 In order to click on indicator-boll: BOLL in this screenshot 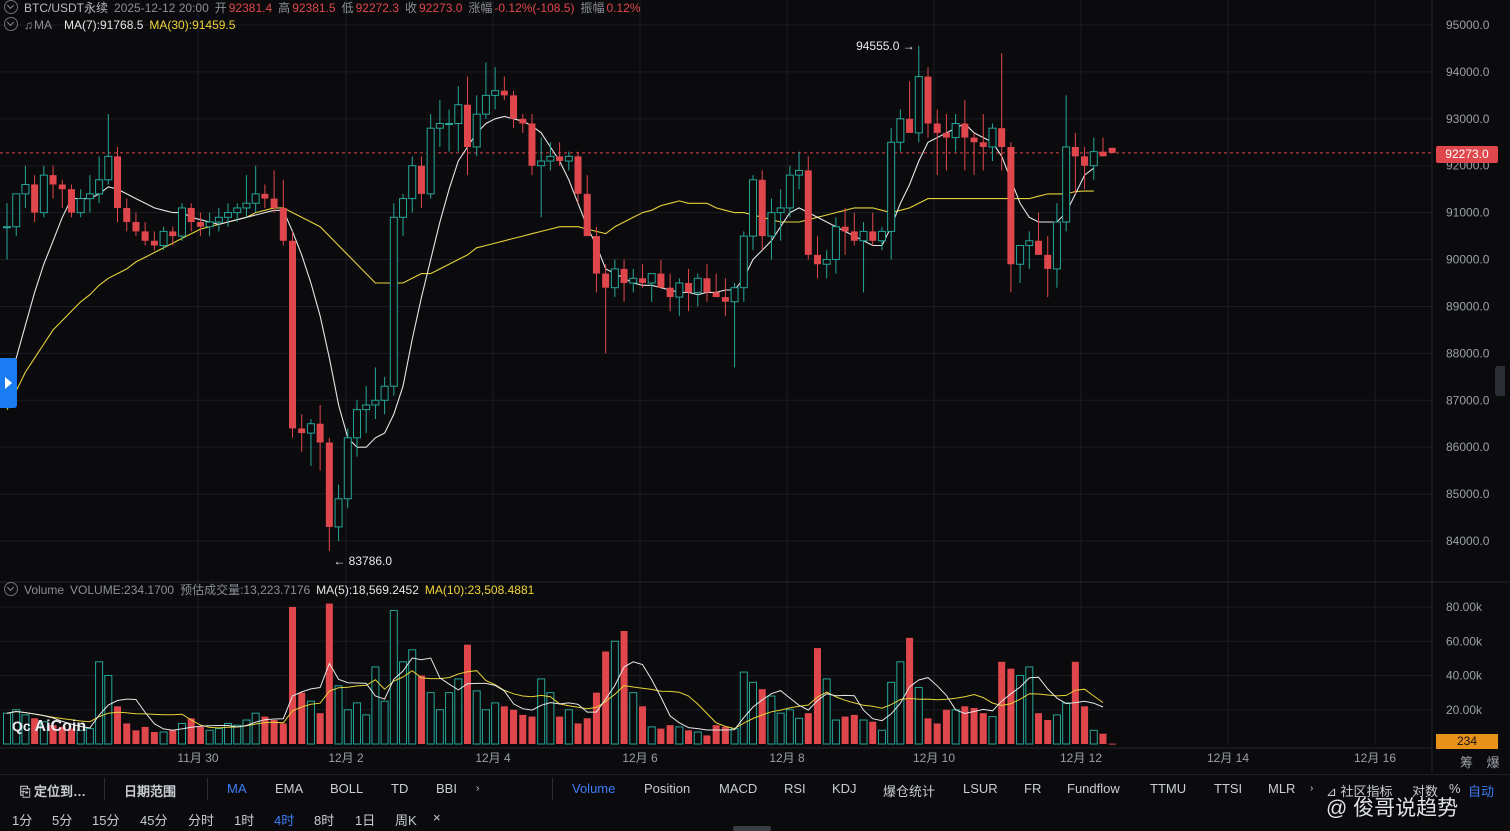, I will do `click(347, 788)`.